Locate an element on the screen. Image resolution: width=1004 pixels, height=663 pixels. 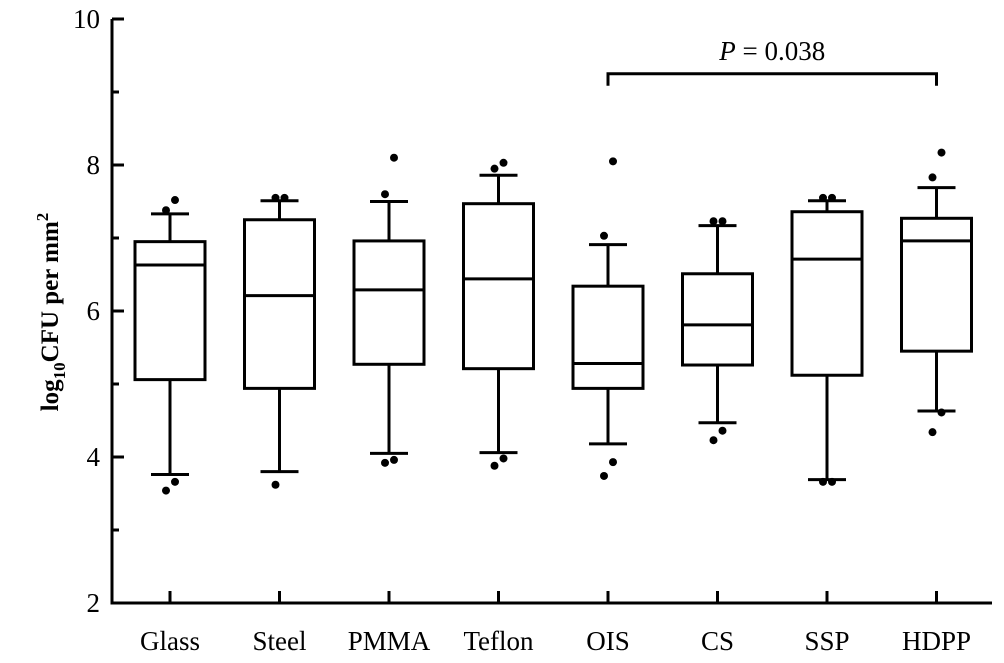
box-glass is located at coordinates (170, 345).